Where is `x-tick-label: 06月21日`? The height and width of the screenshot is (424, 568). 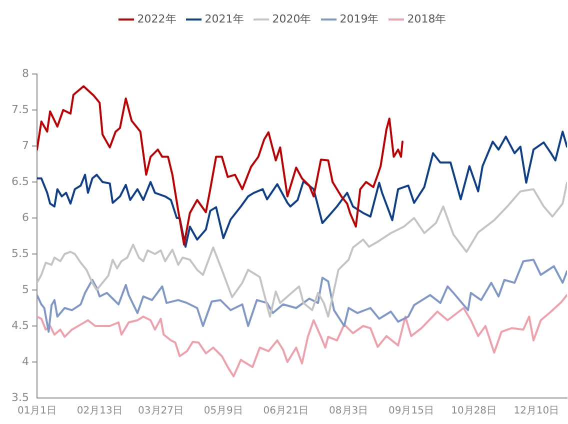 x-tick-label: 06月21日 is located at coordinates (286, 411).